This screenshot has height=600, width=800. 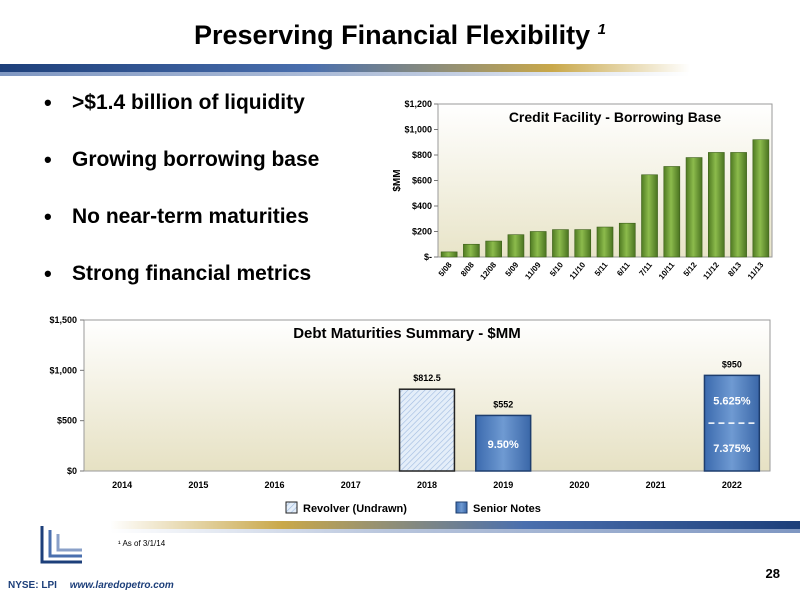 I want to click on x-tick-label: 2019, so click(x=503, y=485).